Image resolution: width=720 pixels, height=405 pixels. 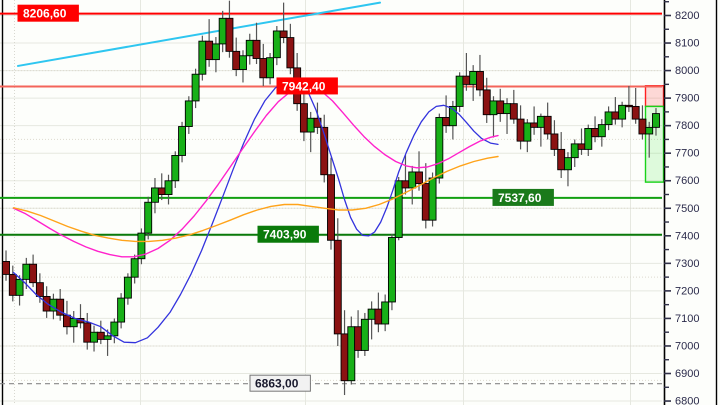 I want to click on axis-tick-label: 7400, so click(x=687, y=236).